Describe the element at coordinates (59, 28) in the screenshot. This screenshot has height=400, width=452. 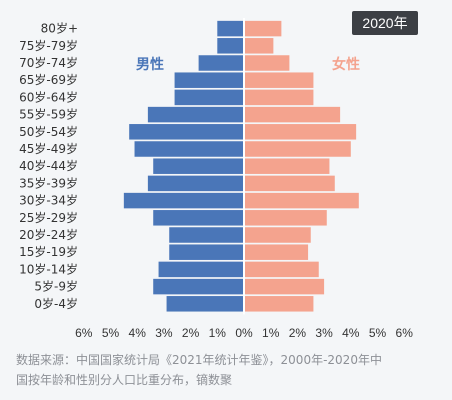
I see `age-group-label: 80岁+` at that location.